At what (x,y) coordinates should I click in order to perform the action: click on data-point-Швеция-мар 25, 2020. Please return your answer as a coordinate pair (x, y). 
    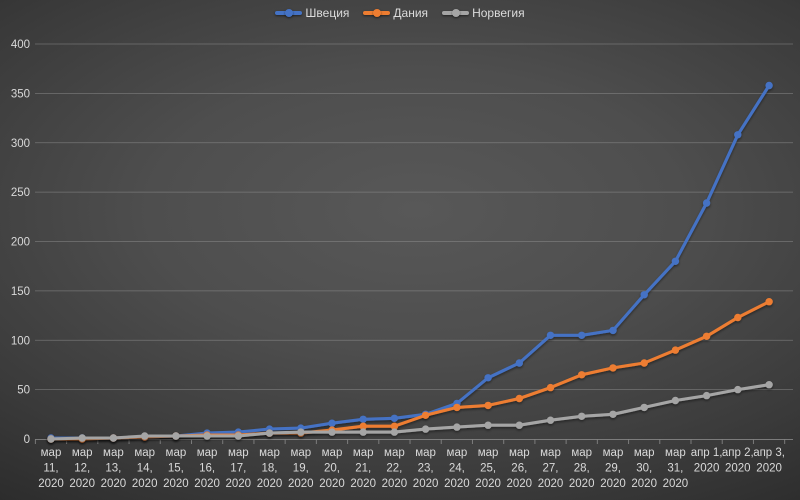
    Looking at the image, I should click on (488, 378).